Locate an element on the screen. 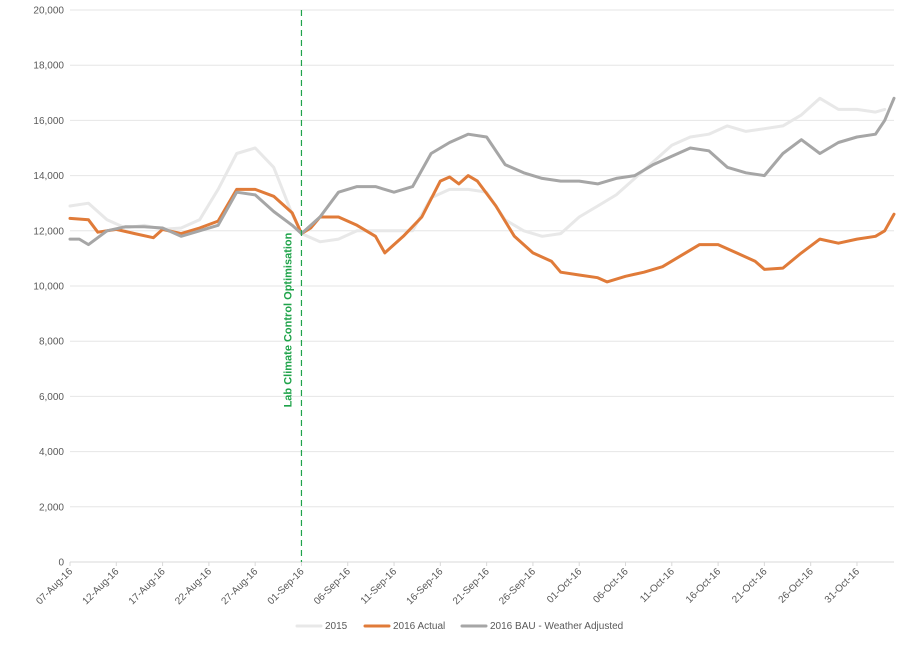 This screenshot has width=902, height=649. x-tick-label: 21-Oct-16 is located at coordinates (750, 586).